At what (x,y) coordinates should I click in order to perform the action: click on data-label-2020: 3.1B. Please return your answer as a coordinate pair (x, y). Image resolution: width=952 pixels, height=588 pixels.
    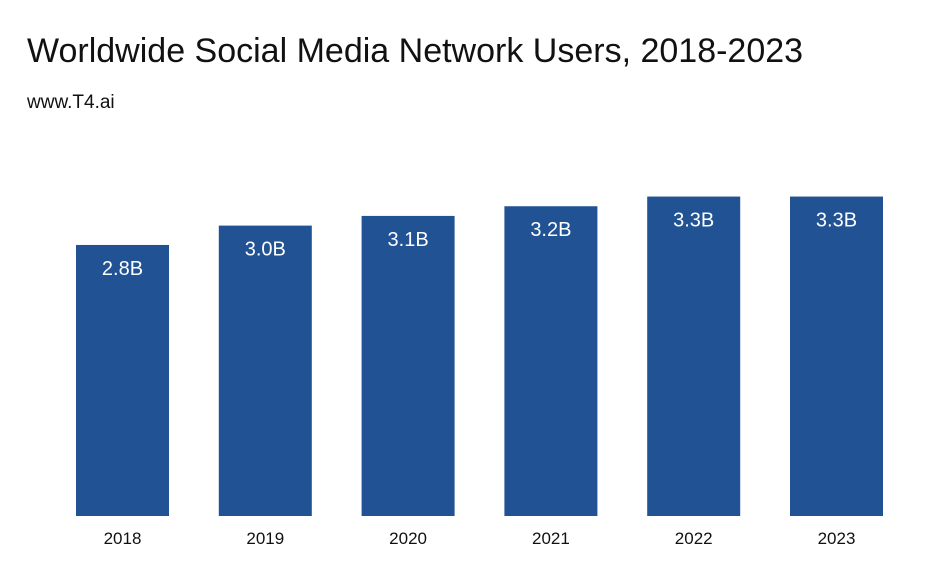
    Looking at the image, I should click on (408, 240).